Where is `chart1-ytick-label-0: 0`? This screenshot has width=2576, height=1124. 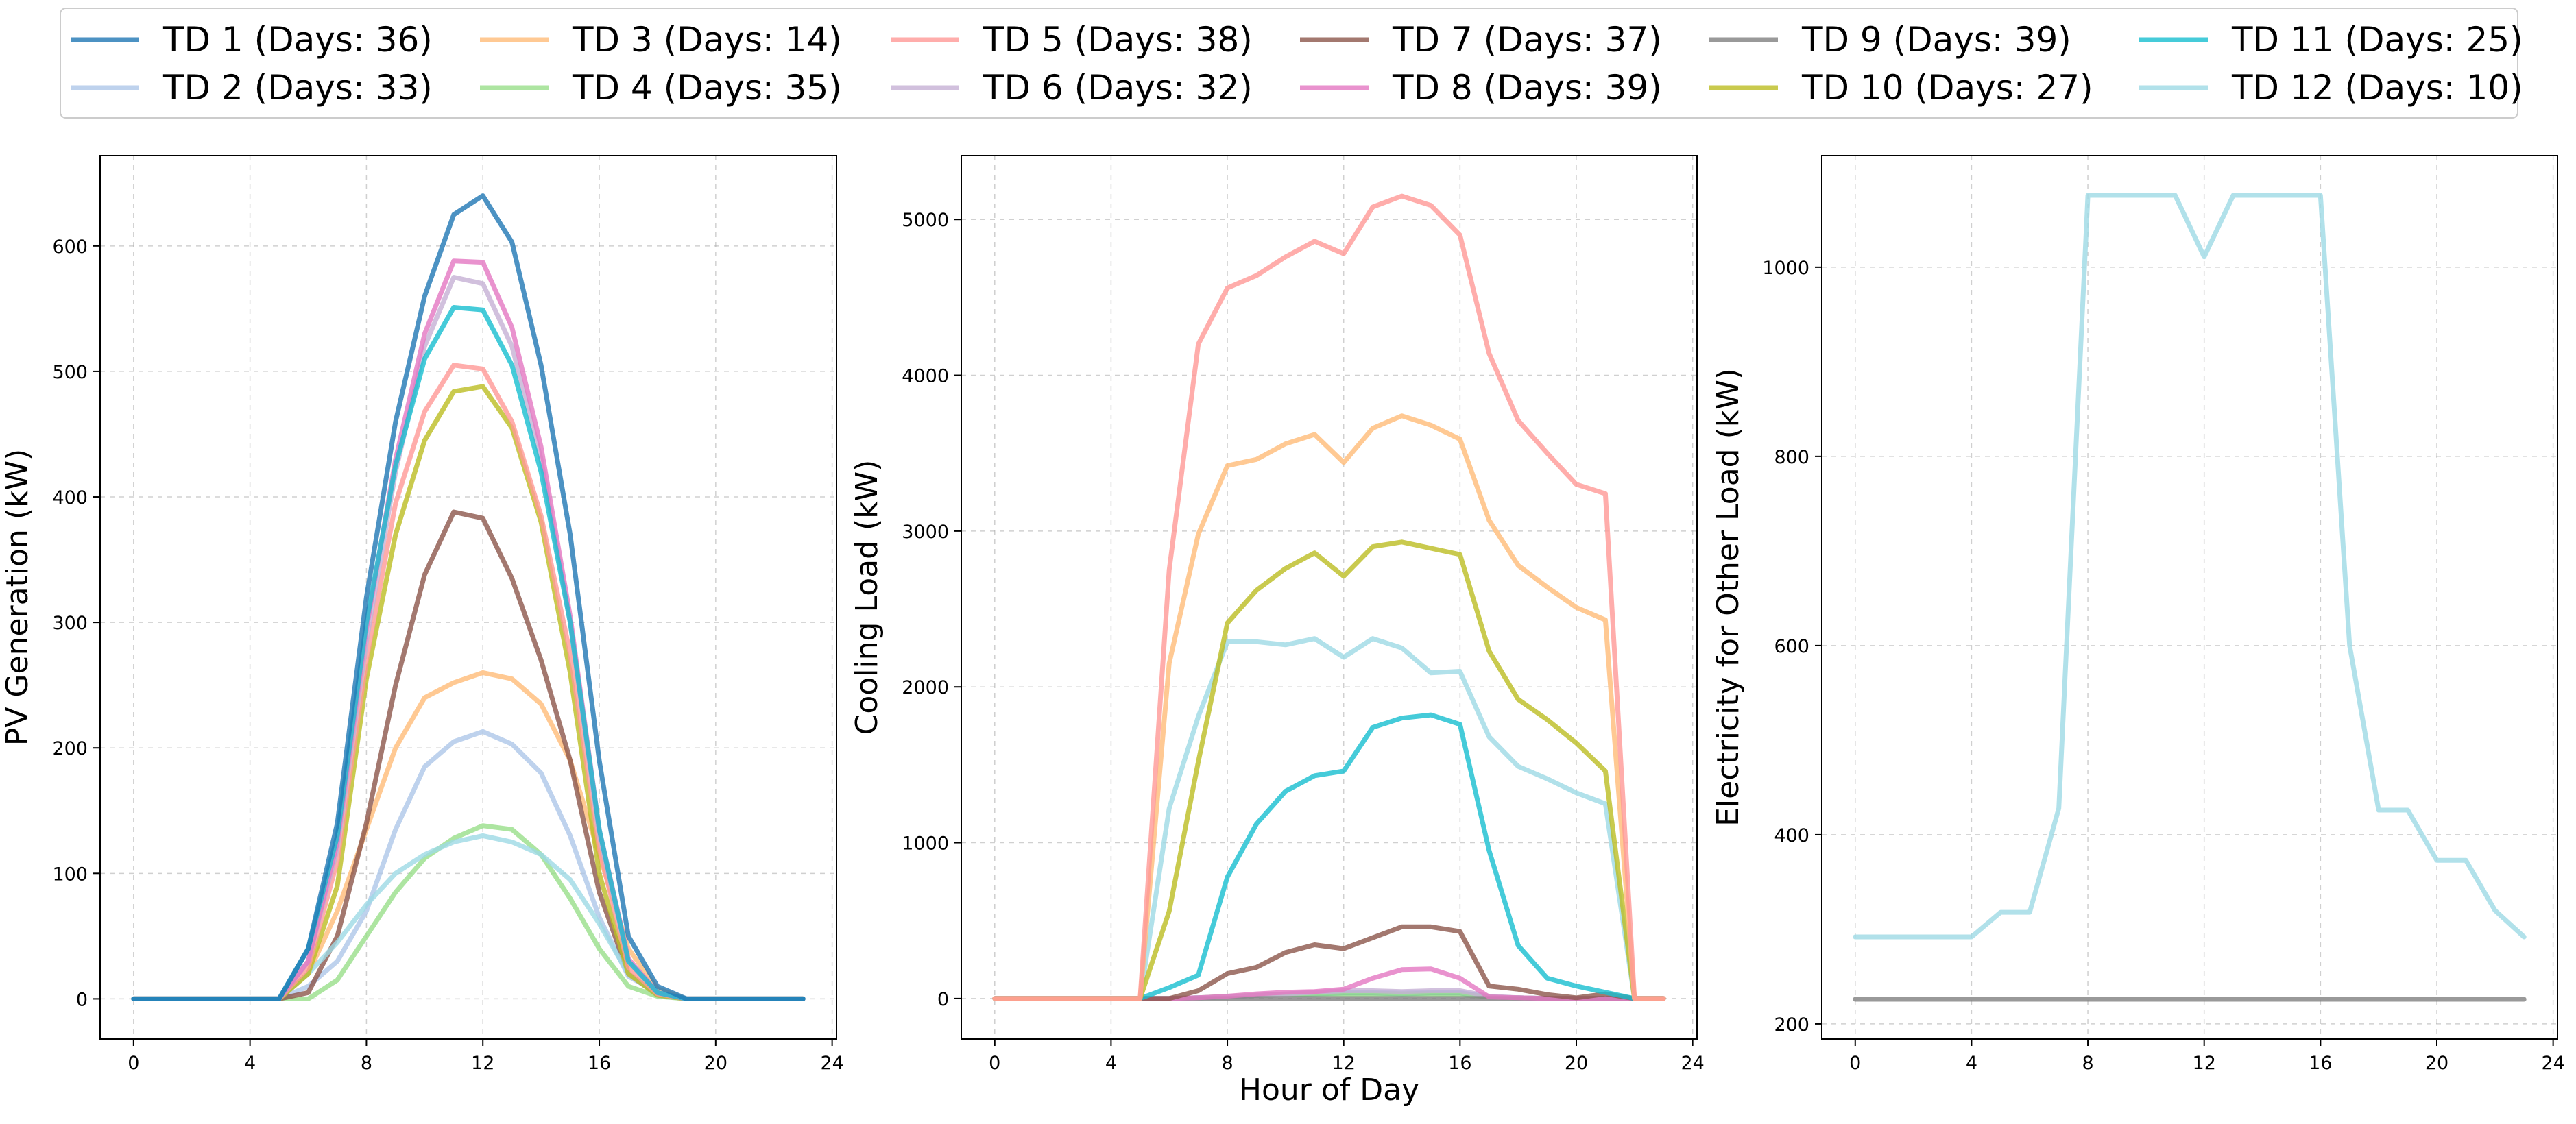 chart1-ytick-label-0: 0 is located at coordinates (82, 1000).